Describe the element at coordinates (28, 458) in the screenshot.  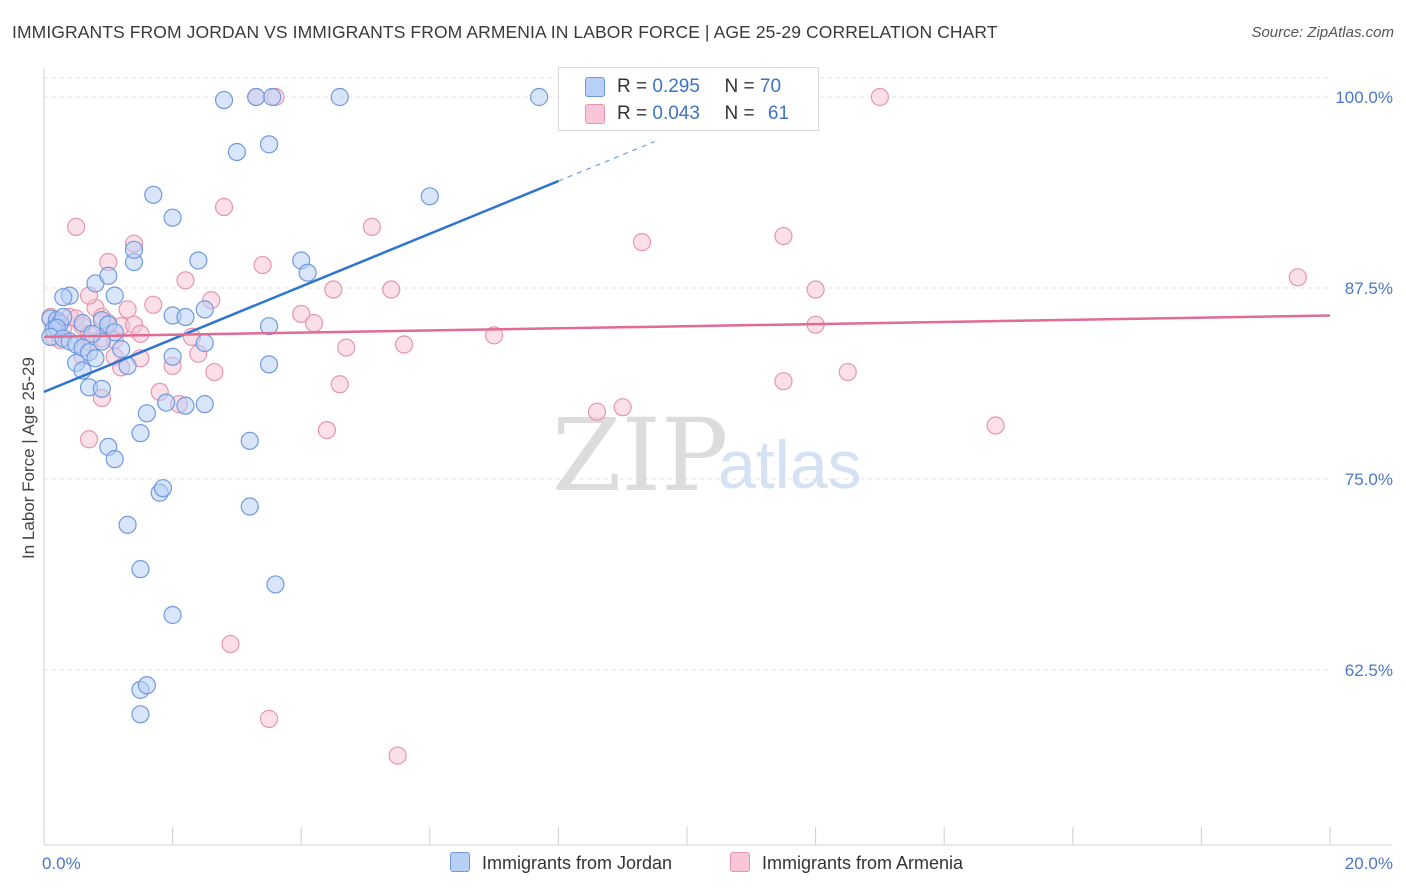
I see `y-axis-label: In Labor Force | Age 25-29` at that location.